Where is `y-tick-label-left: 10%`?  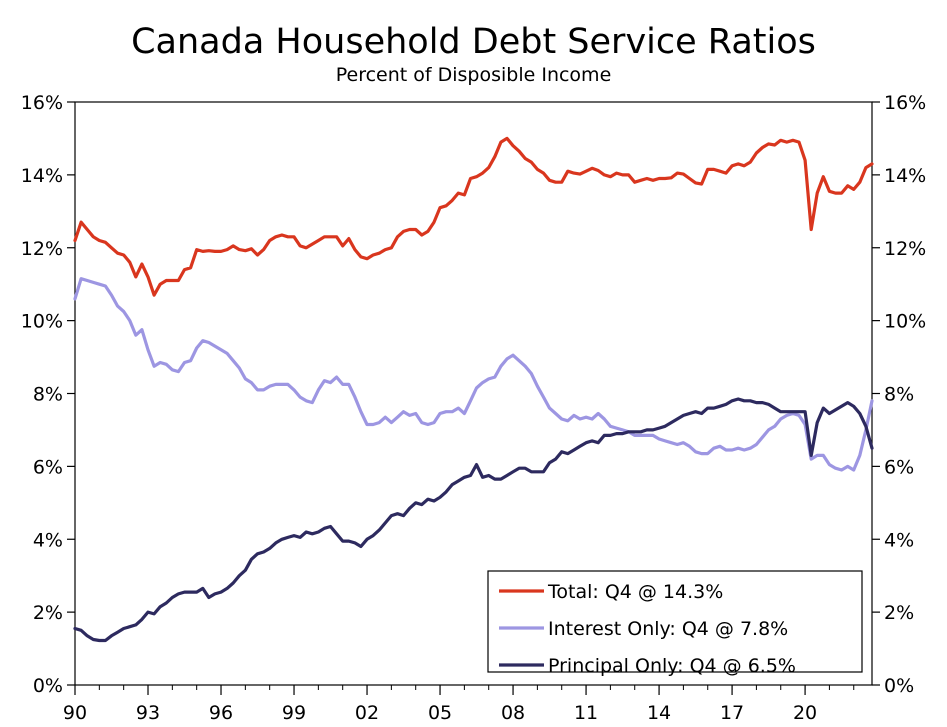 y-tick-label-left: 10% is located at coordinates (42, 322).